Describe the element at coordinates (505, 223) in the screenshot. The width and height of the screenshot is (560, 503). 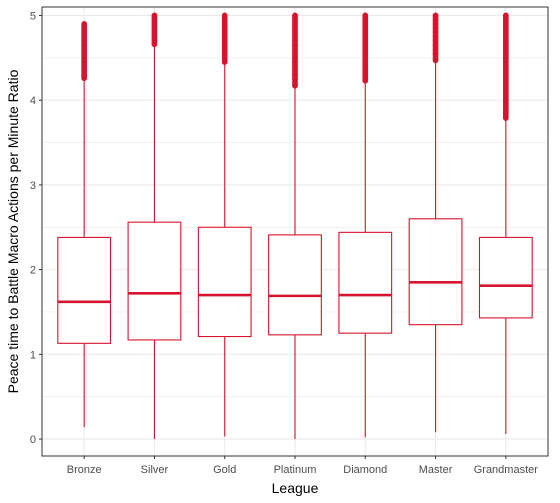
I see `box-grandmaster` at that location.